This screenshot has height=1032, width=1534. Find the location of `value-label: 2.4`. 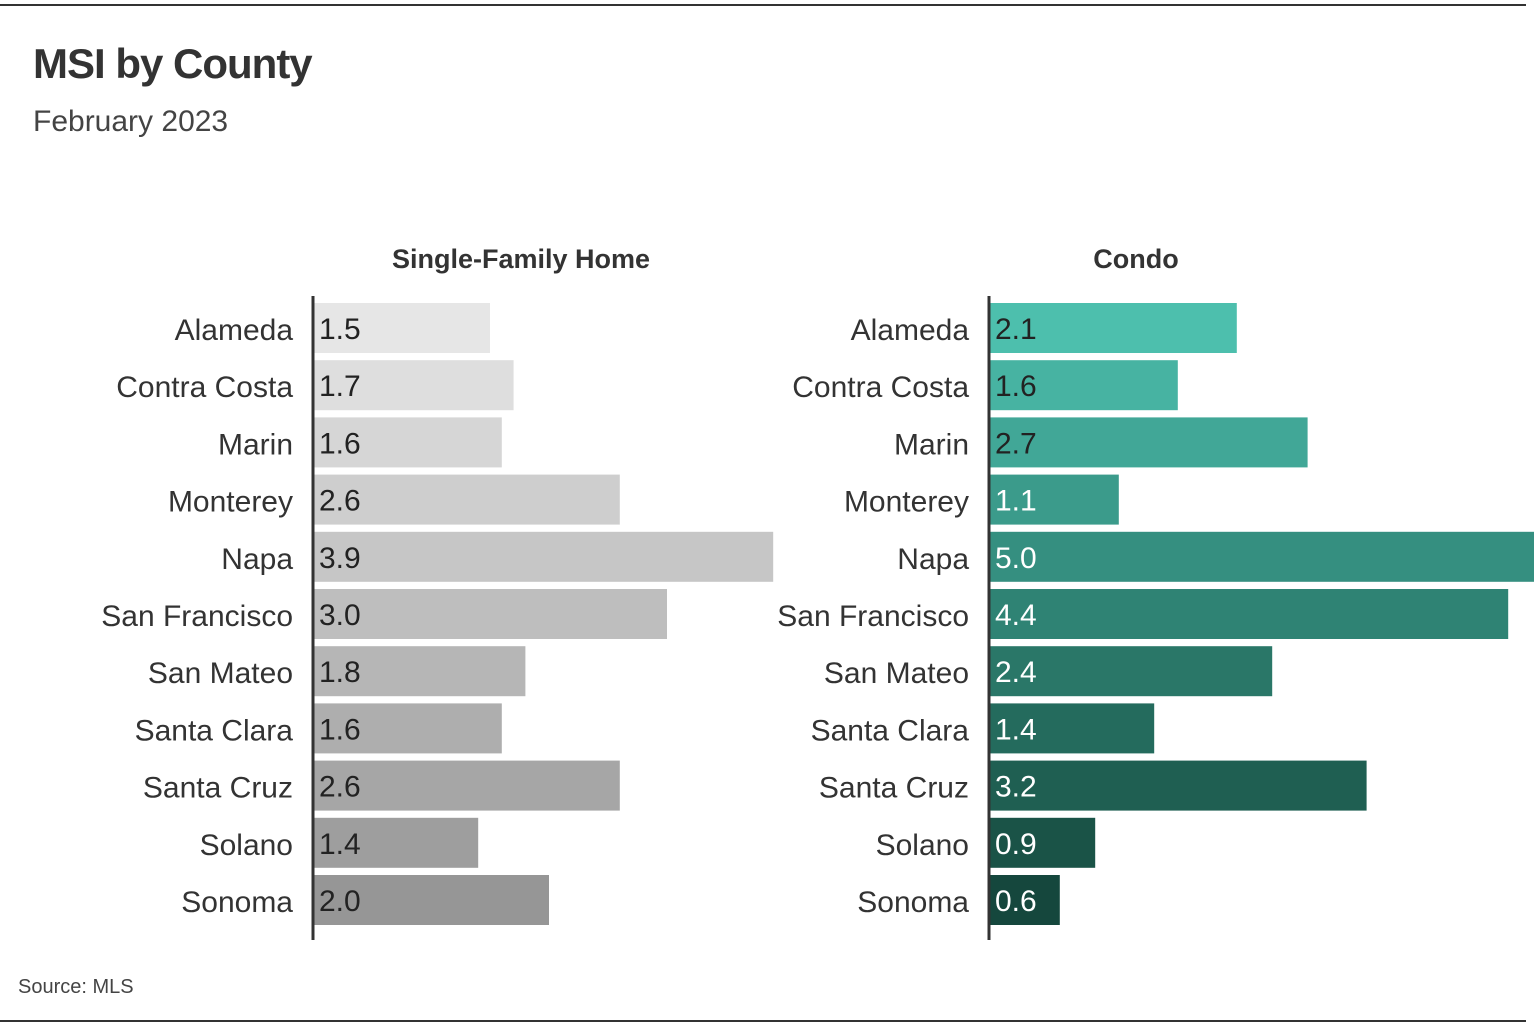

value-label: 2.4 is located at coordinates (1016, 672).